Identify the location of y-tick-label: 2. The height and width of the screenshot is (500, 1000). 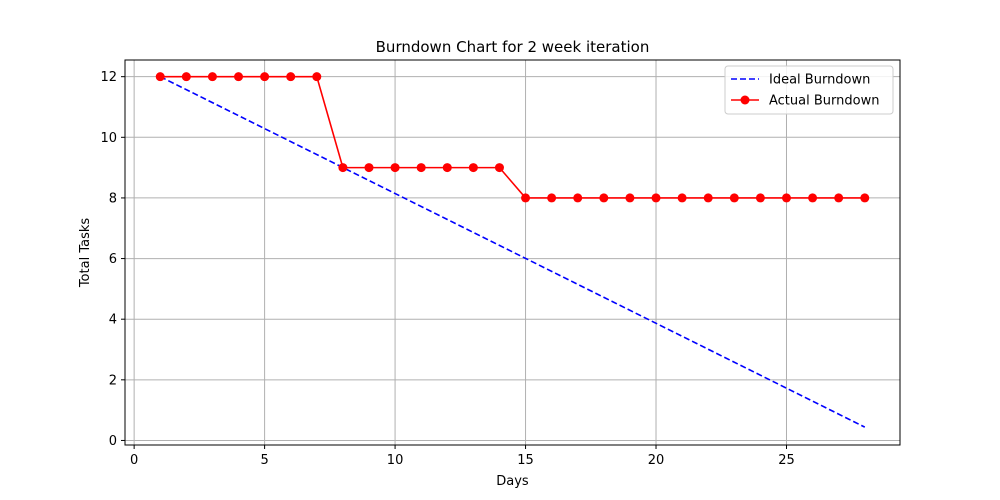
(113, 380).